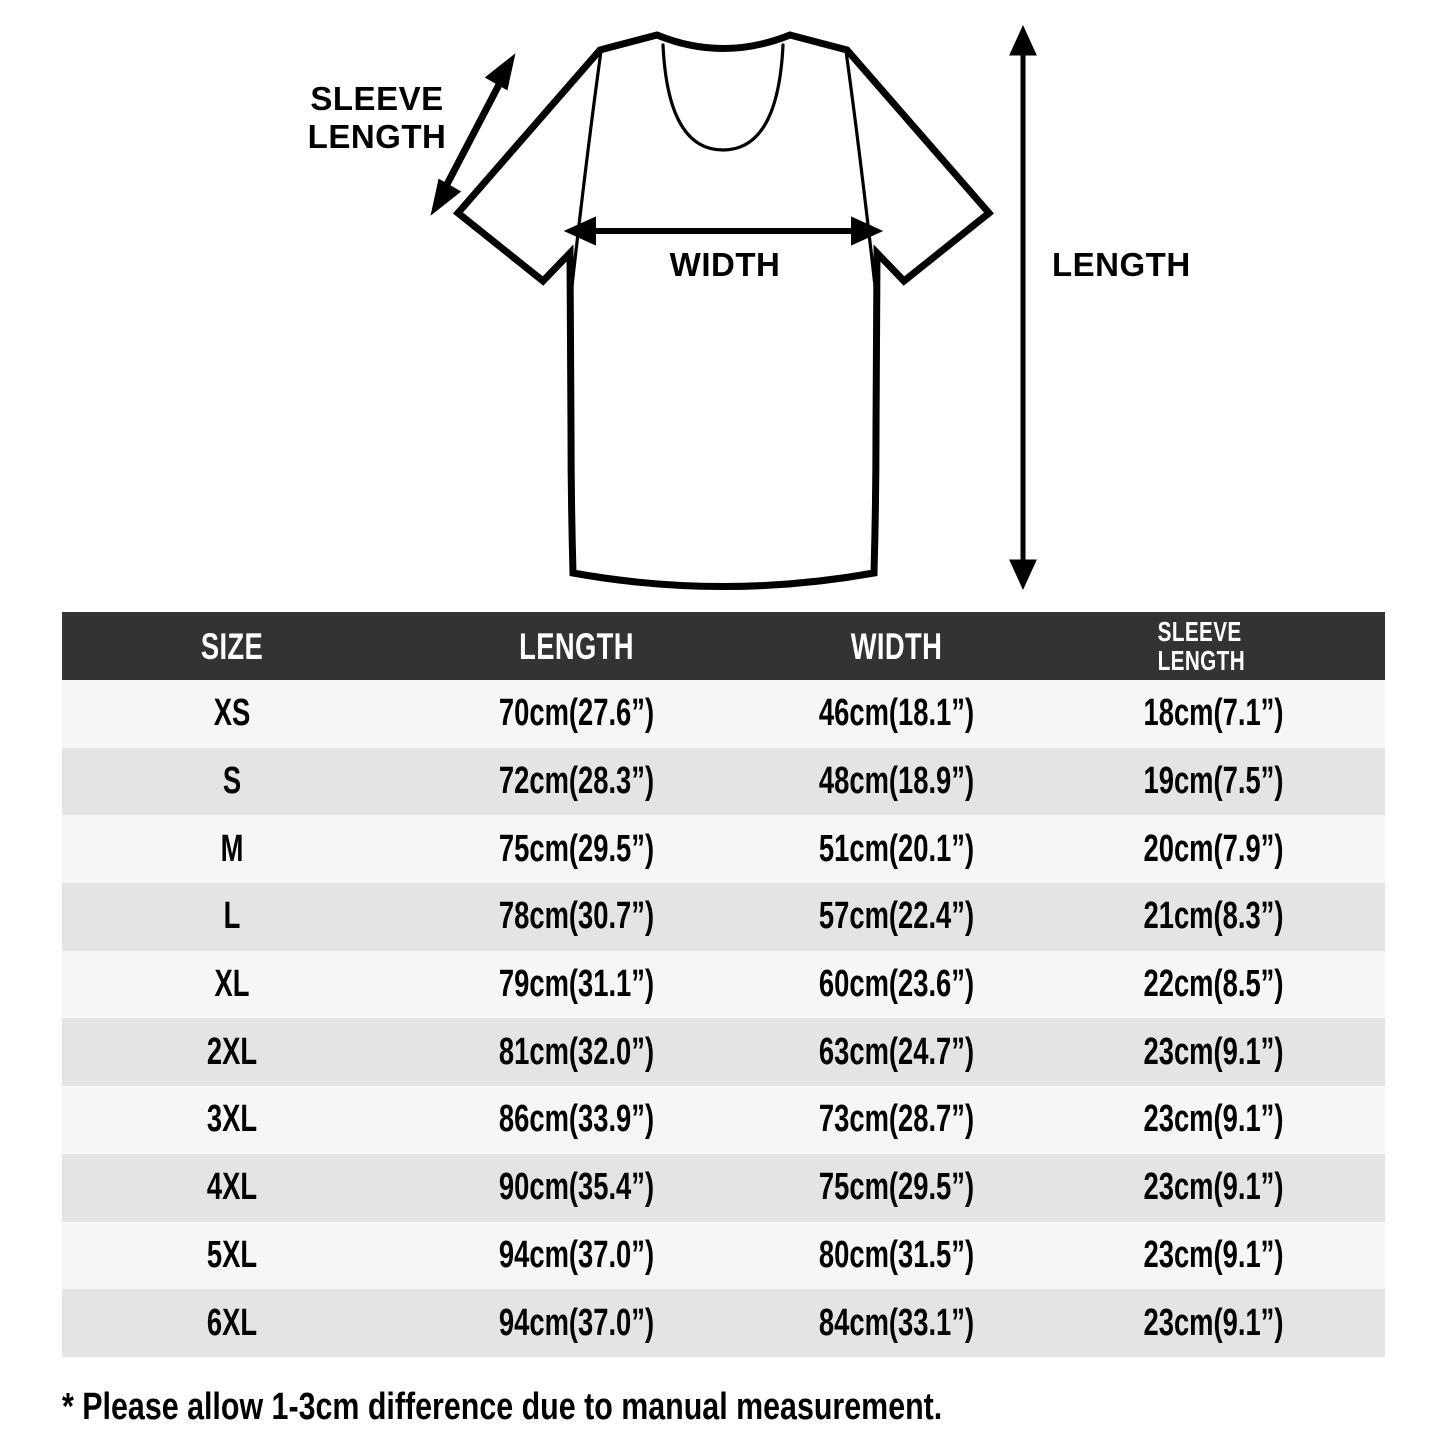  Describe the element at coordinates (1213, 713) in the screenshot. I see `cell-sleeve: 18cm(7.1”)` at that location.